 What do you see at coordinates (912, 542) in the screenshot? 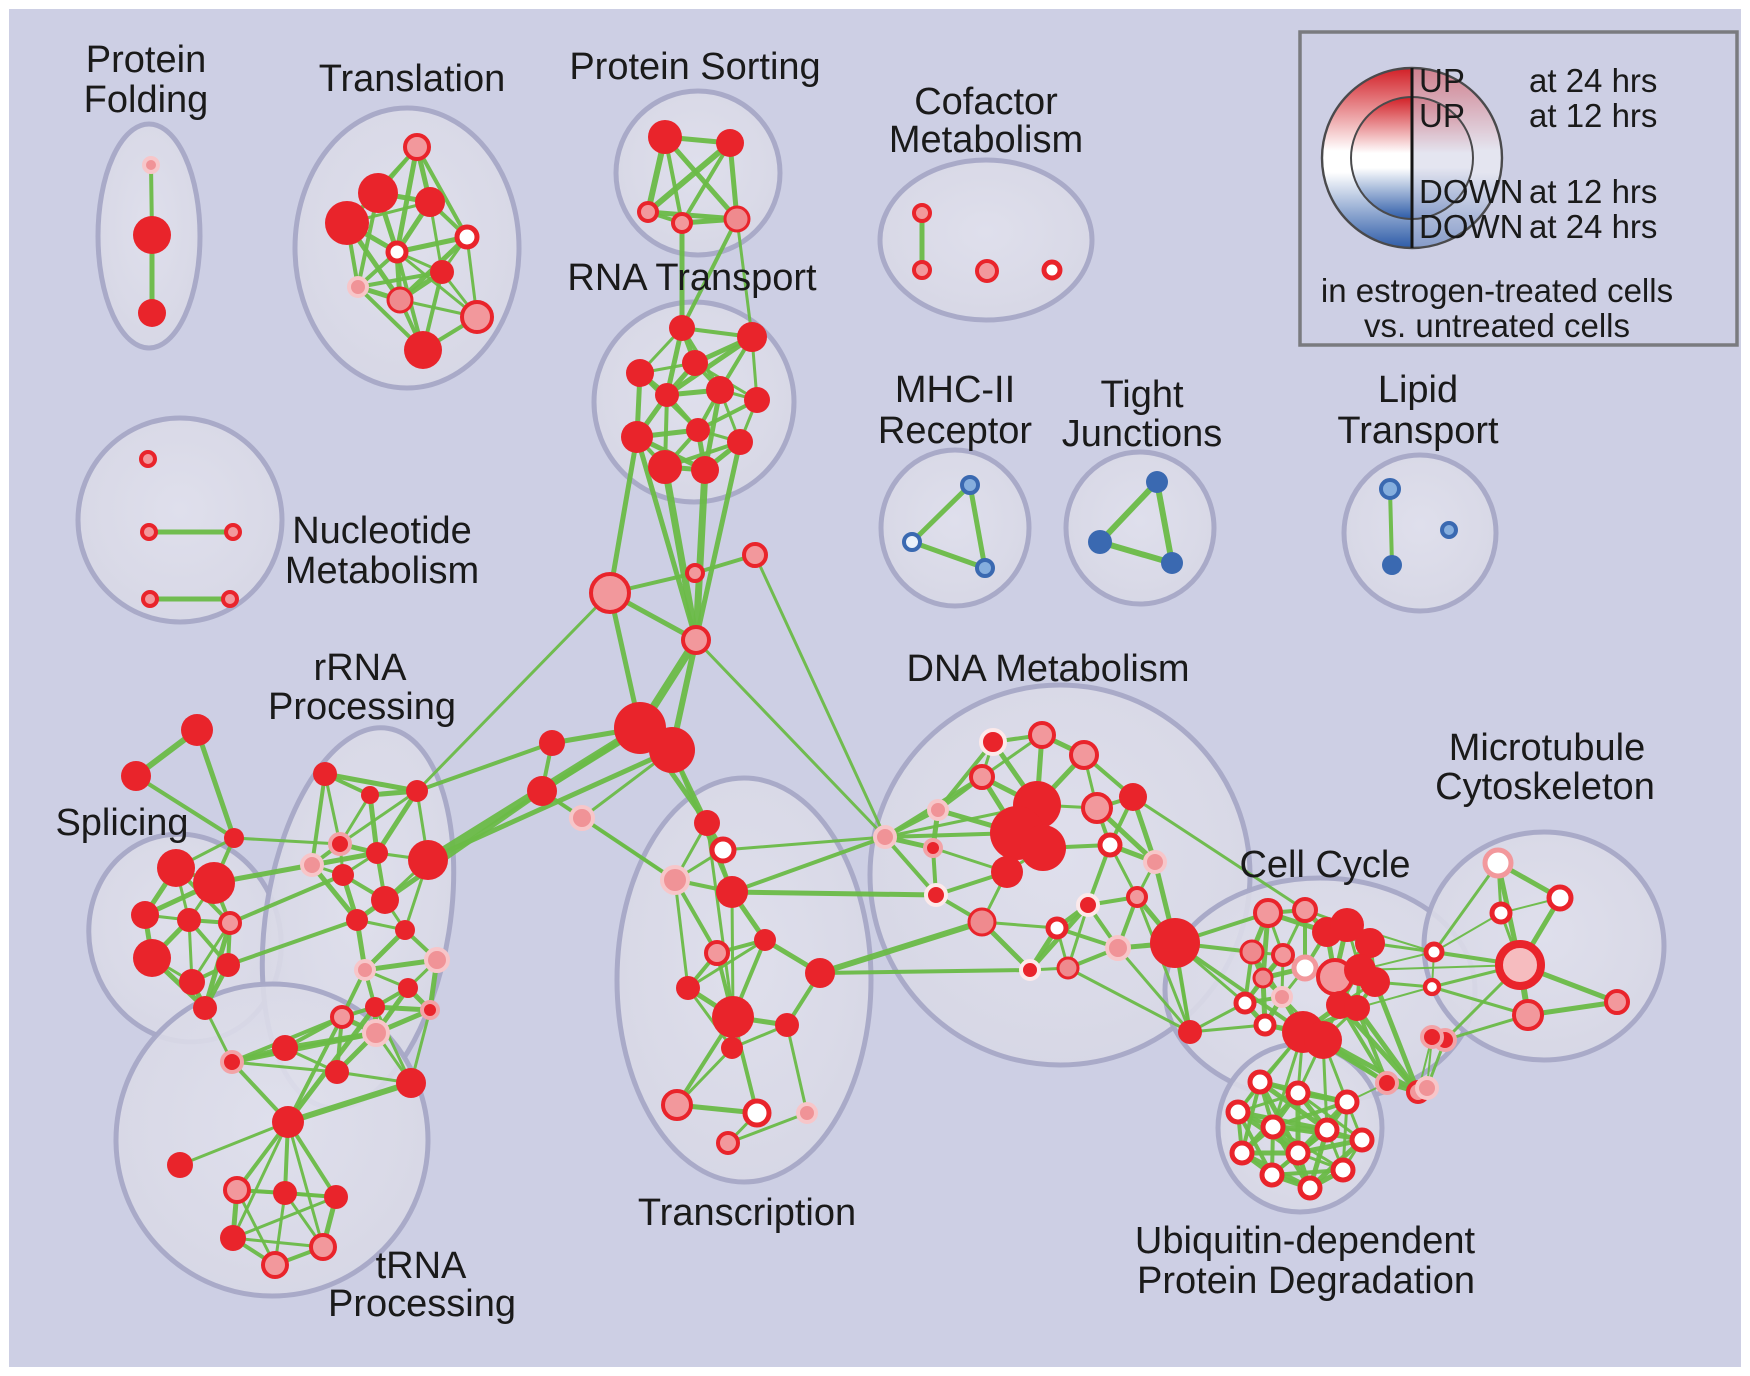
I see `node-mh1` at bounding box center [912, 542].